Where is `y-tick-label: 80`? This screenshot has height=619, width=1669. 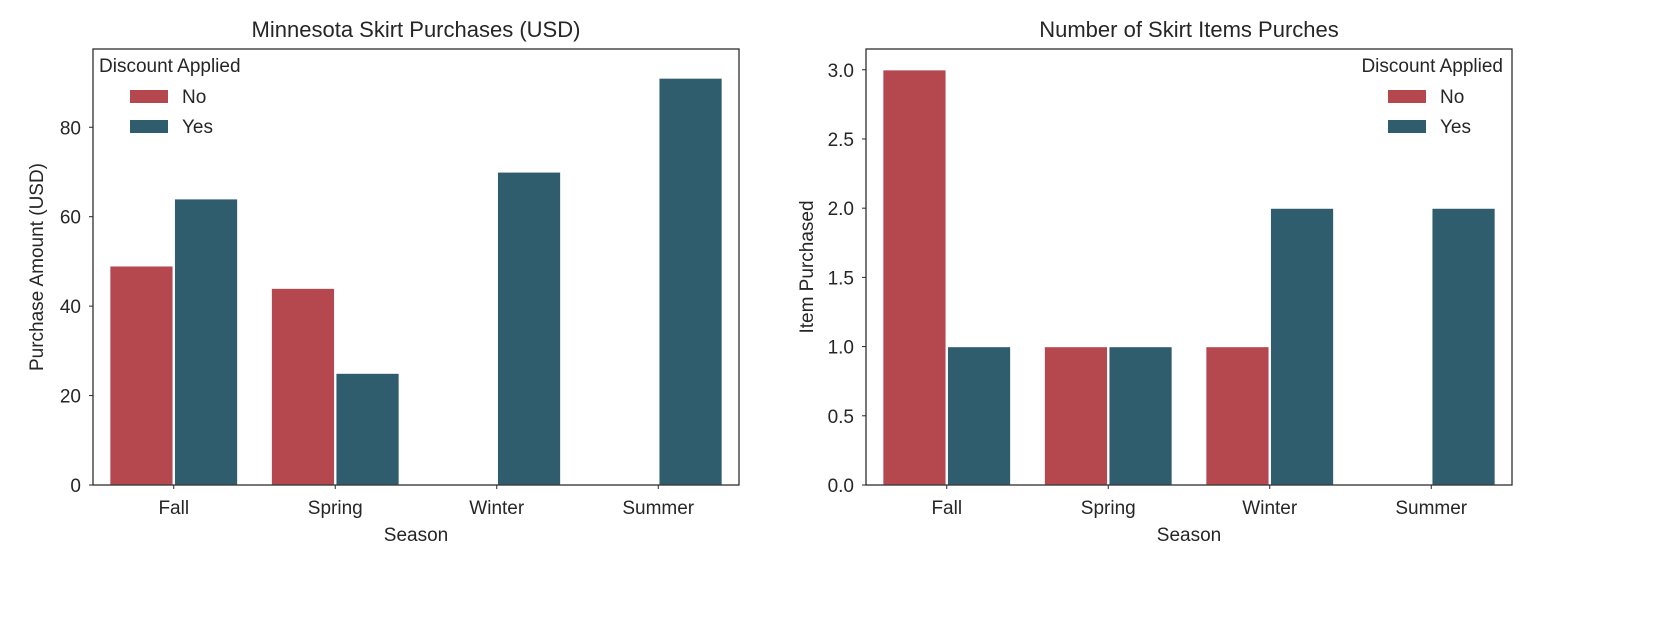 y-tick-label: 80 is located at coordinates (70, 128).